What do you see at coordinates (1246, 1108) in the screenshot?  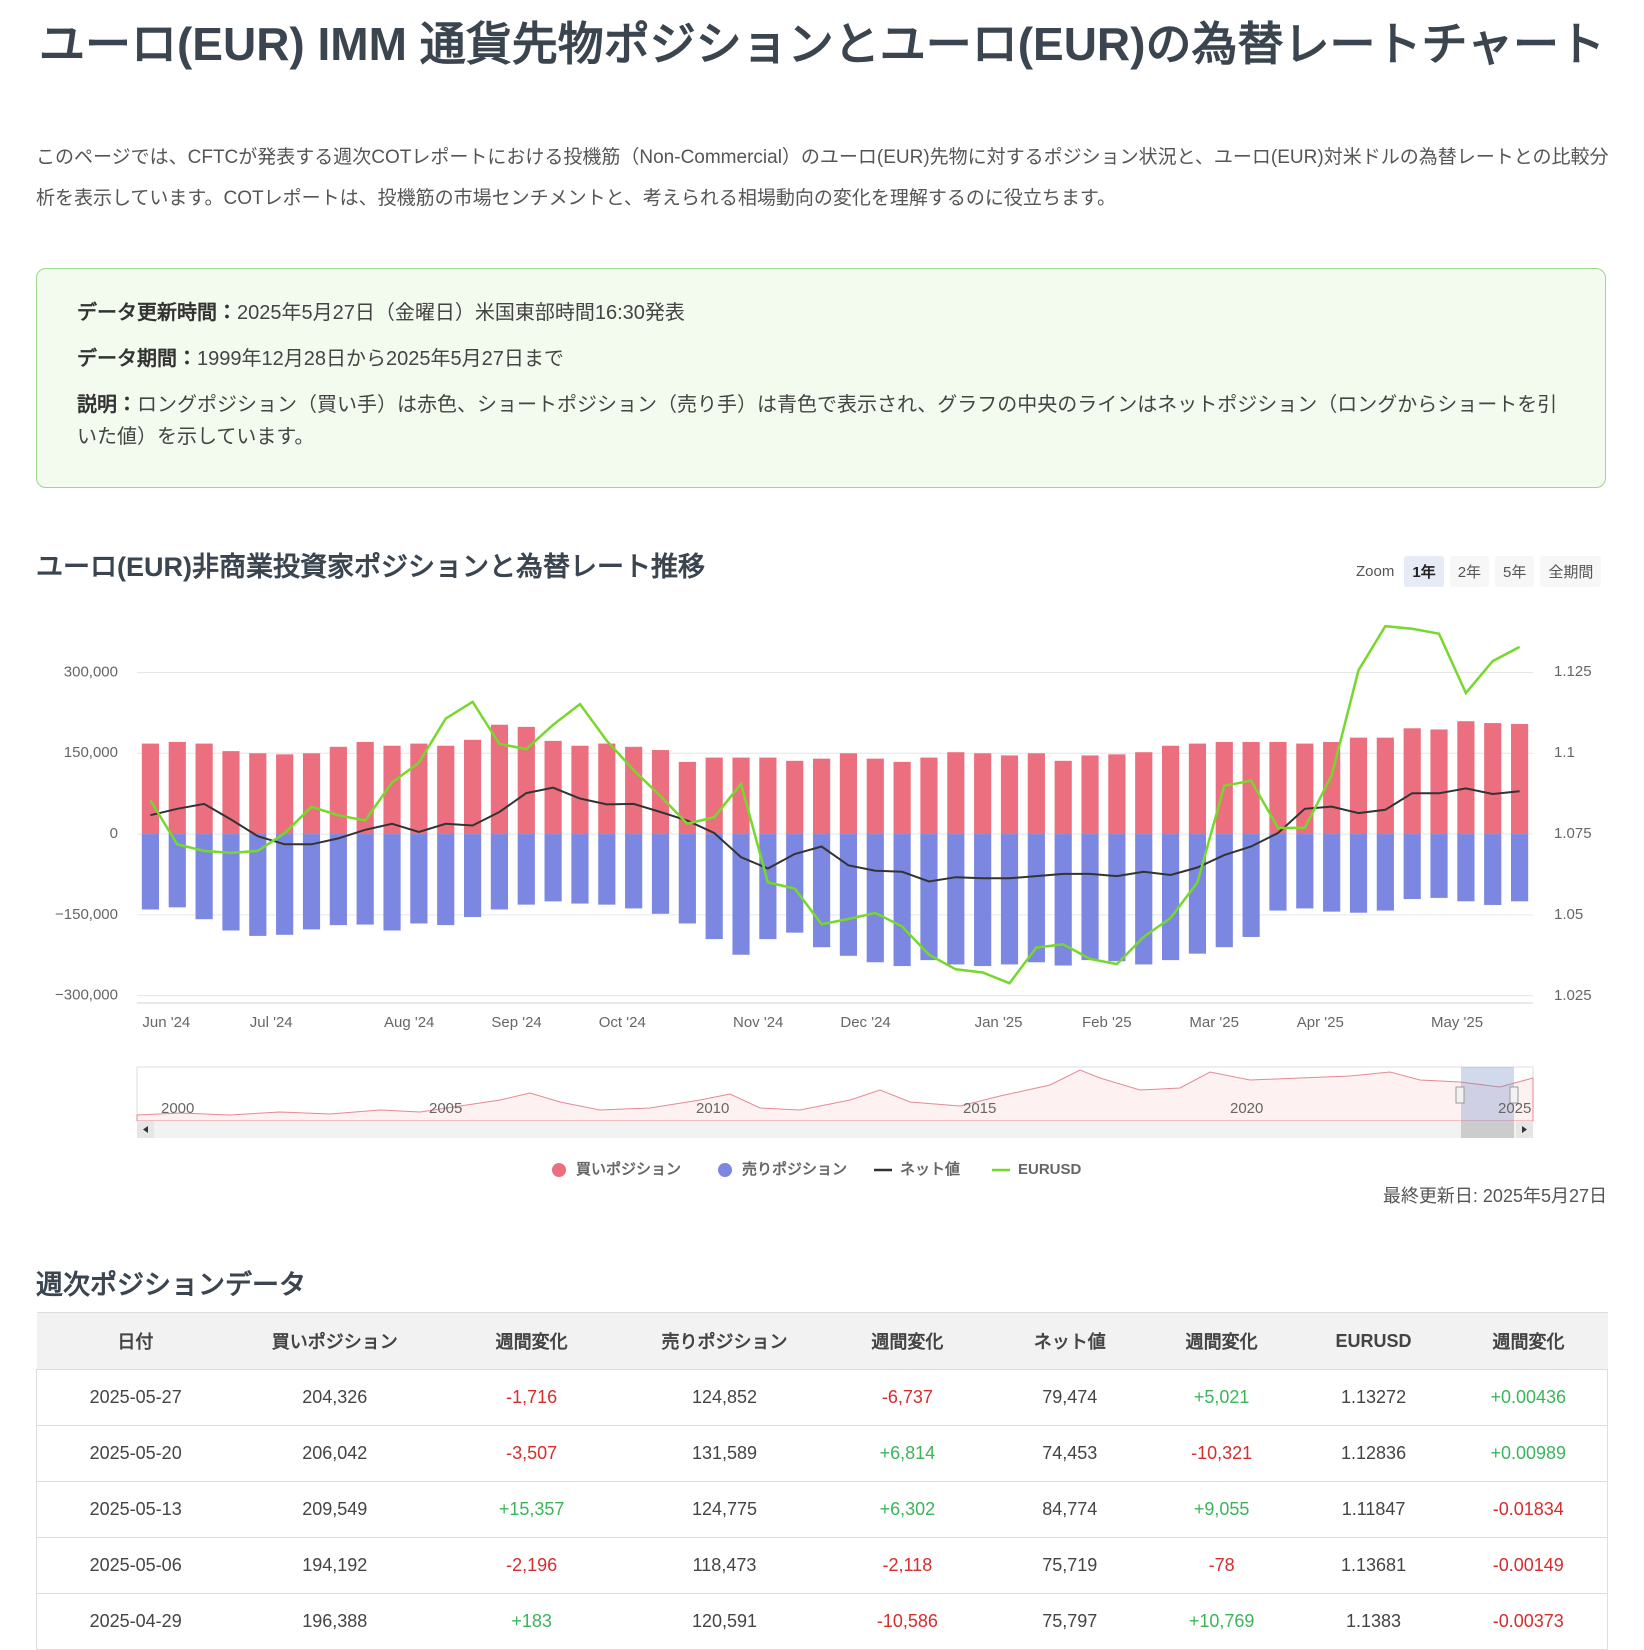 I see `navigator-label: 2020` at bounding box center [1246, 1108].